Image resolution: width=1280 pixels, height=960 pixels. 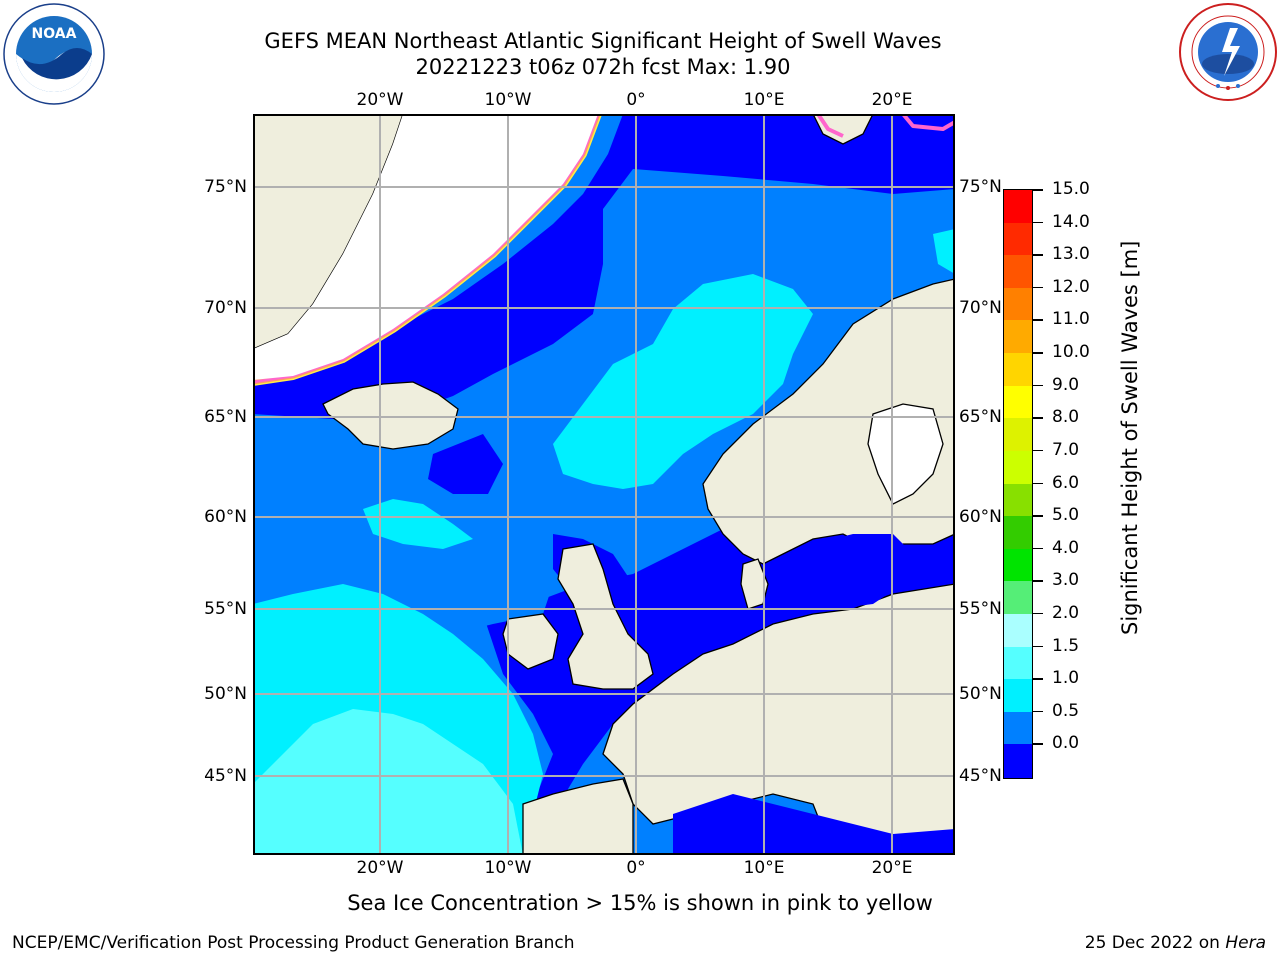 I want to click on colorbar-tick-label: 0.0, so click(x=1066, y=743).